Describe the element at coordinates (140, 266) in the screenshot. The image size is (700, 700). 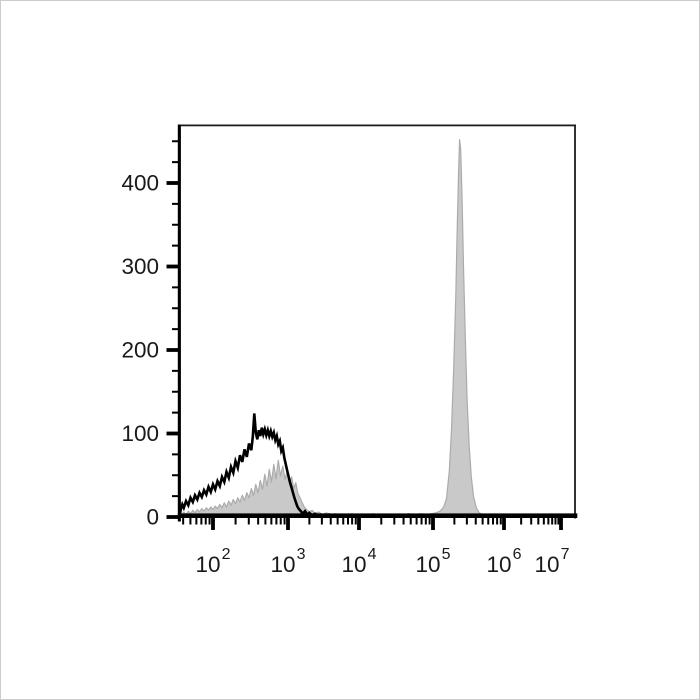
I see `y-tick-label: 300` at that location.